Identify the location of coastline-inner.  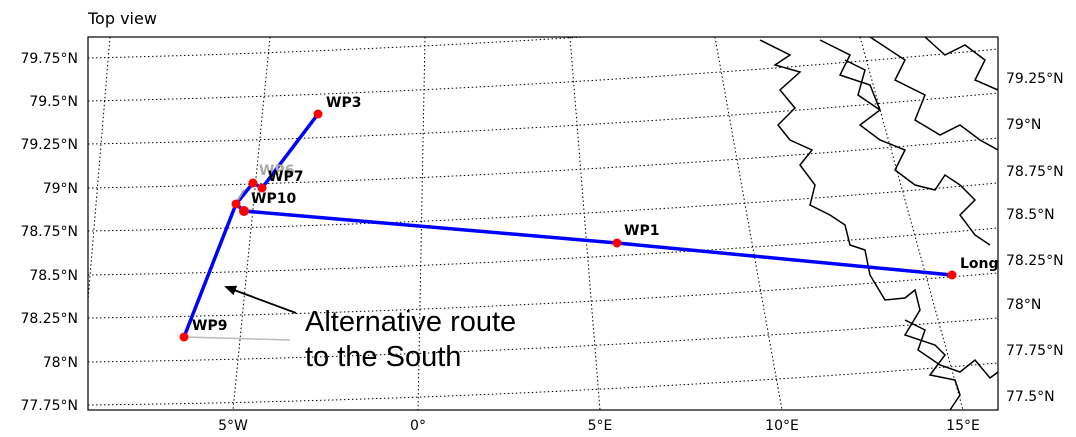
(862, 85).